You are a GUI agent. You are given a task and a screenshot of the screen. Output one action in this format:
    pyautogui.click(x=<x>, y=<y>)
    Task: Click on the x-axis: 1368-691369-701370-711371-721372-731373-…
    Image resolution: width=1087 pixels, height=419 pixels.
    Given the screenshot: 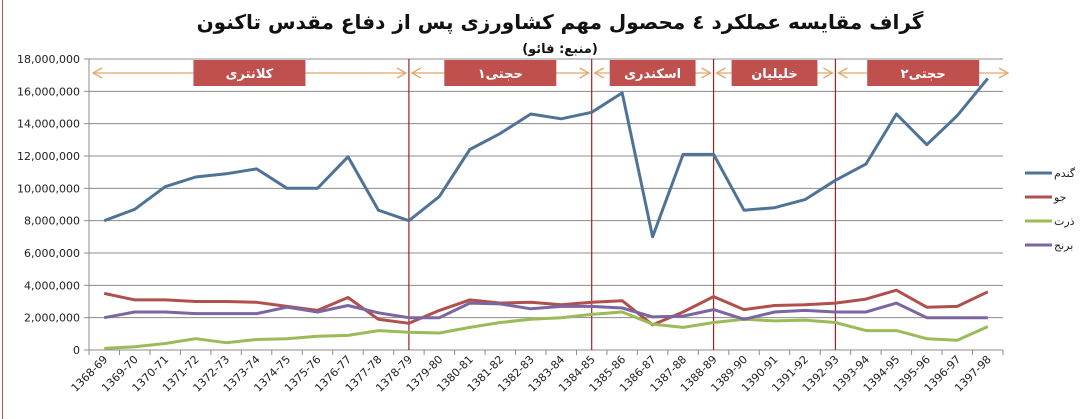 What is the action you would take?
    pyautogui.click(x=536, y=372)
    